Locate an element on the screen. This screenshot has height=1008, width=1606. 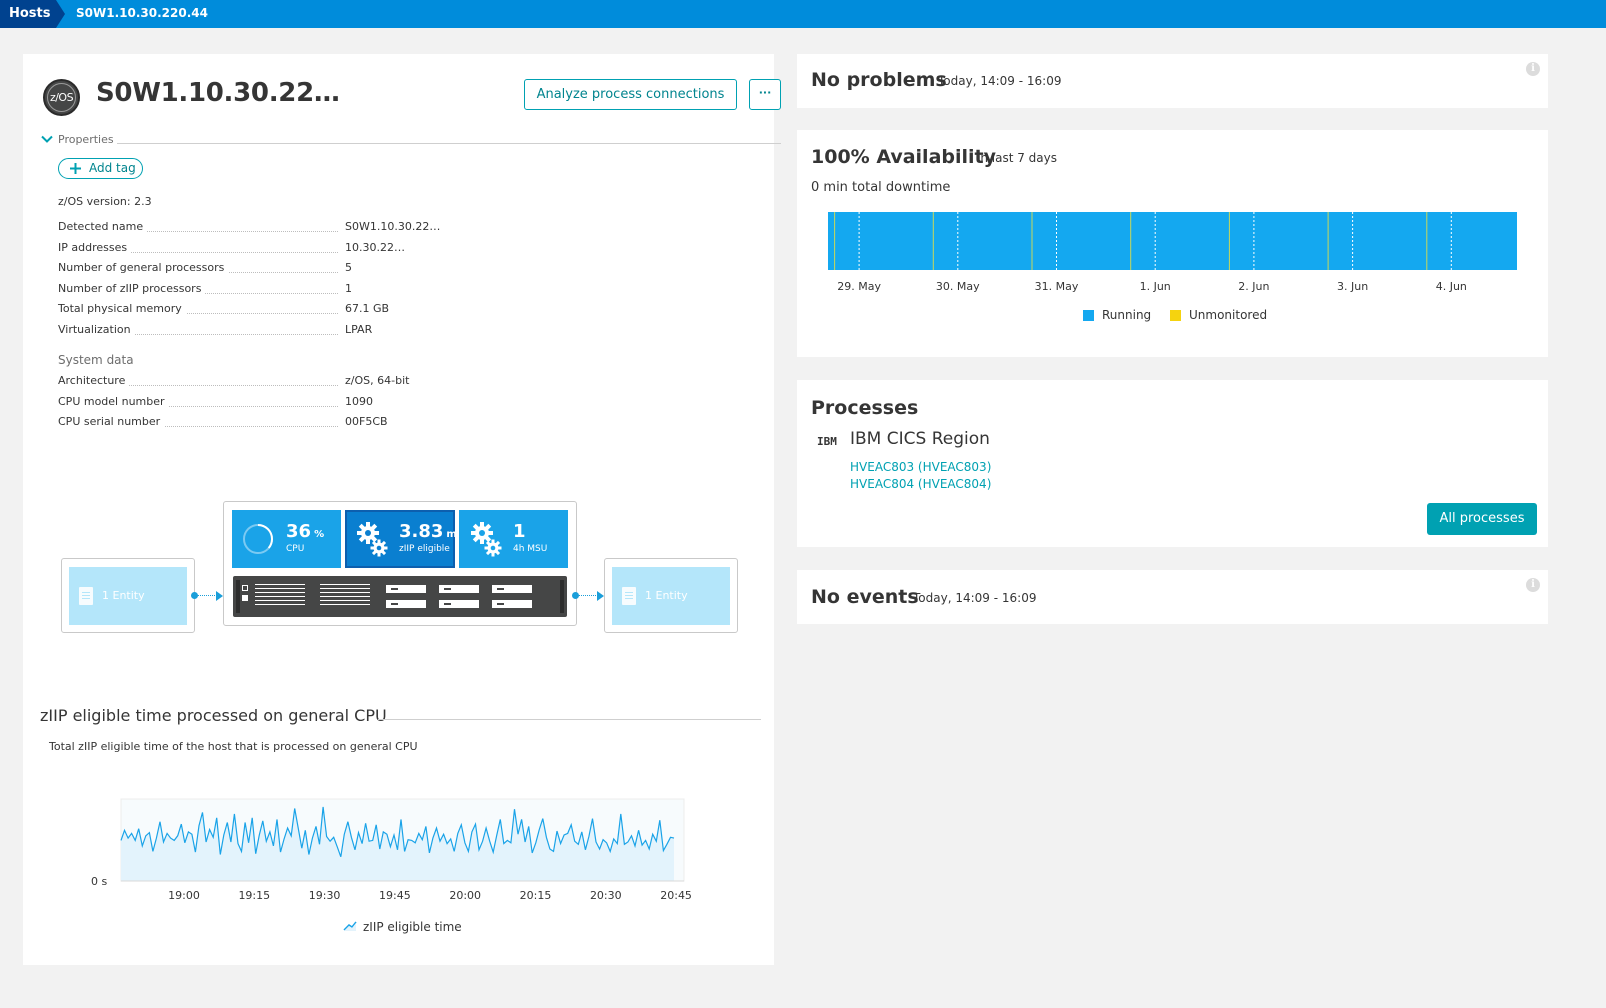
chevron-down-icon is located at coordinates (47, 139).